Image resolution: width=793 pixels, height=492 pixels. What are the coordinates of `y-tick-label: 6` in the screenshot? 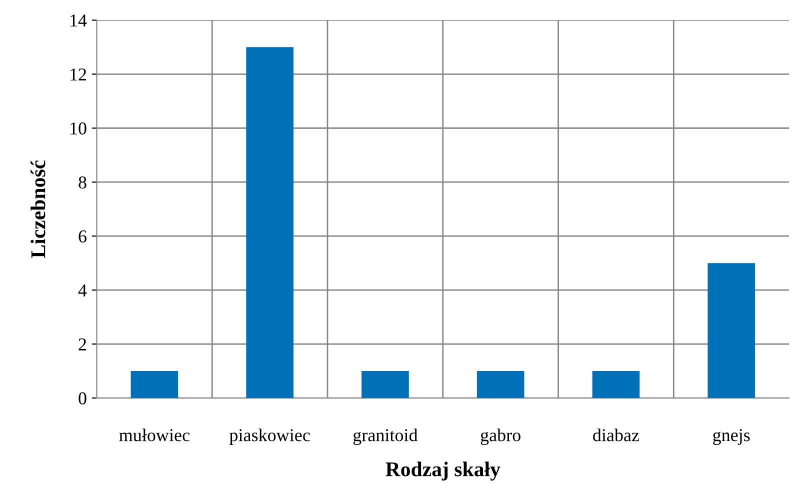 It's located at (82, 236).